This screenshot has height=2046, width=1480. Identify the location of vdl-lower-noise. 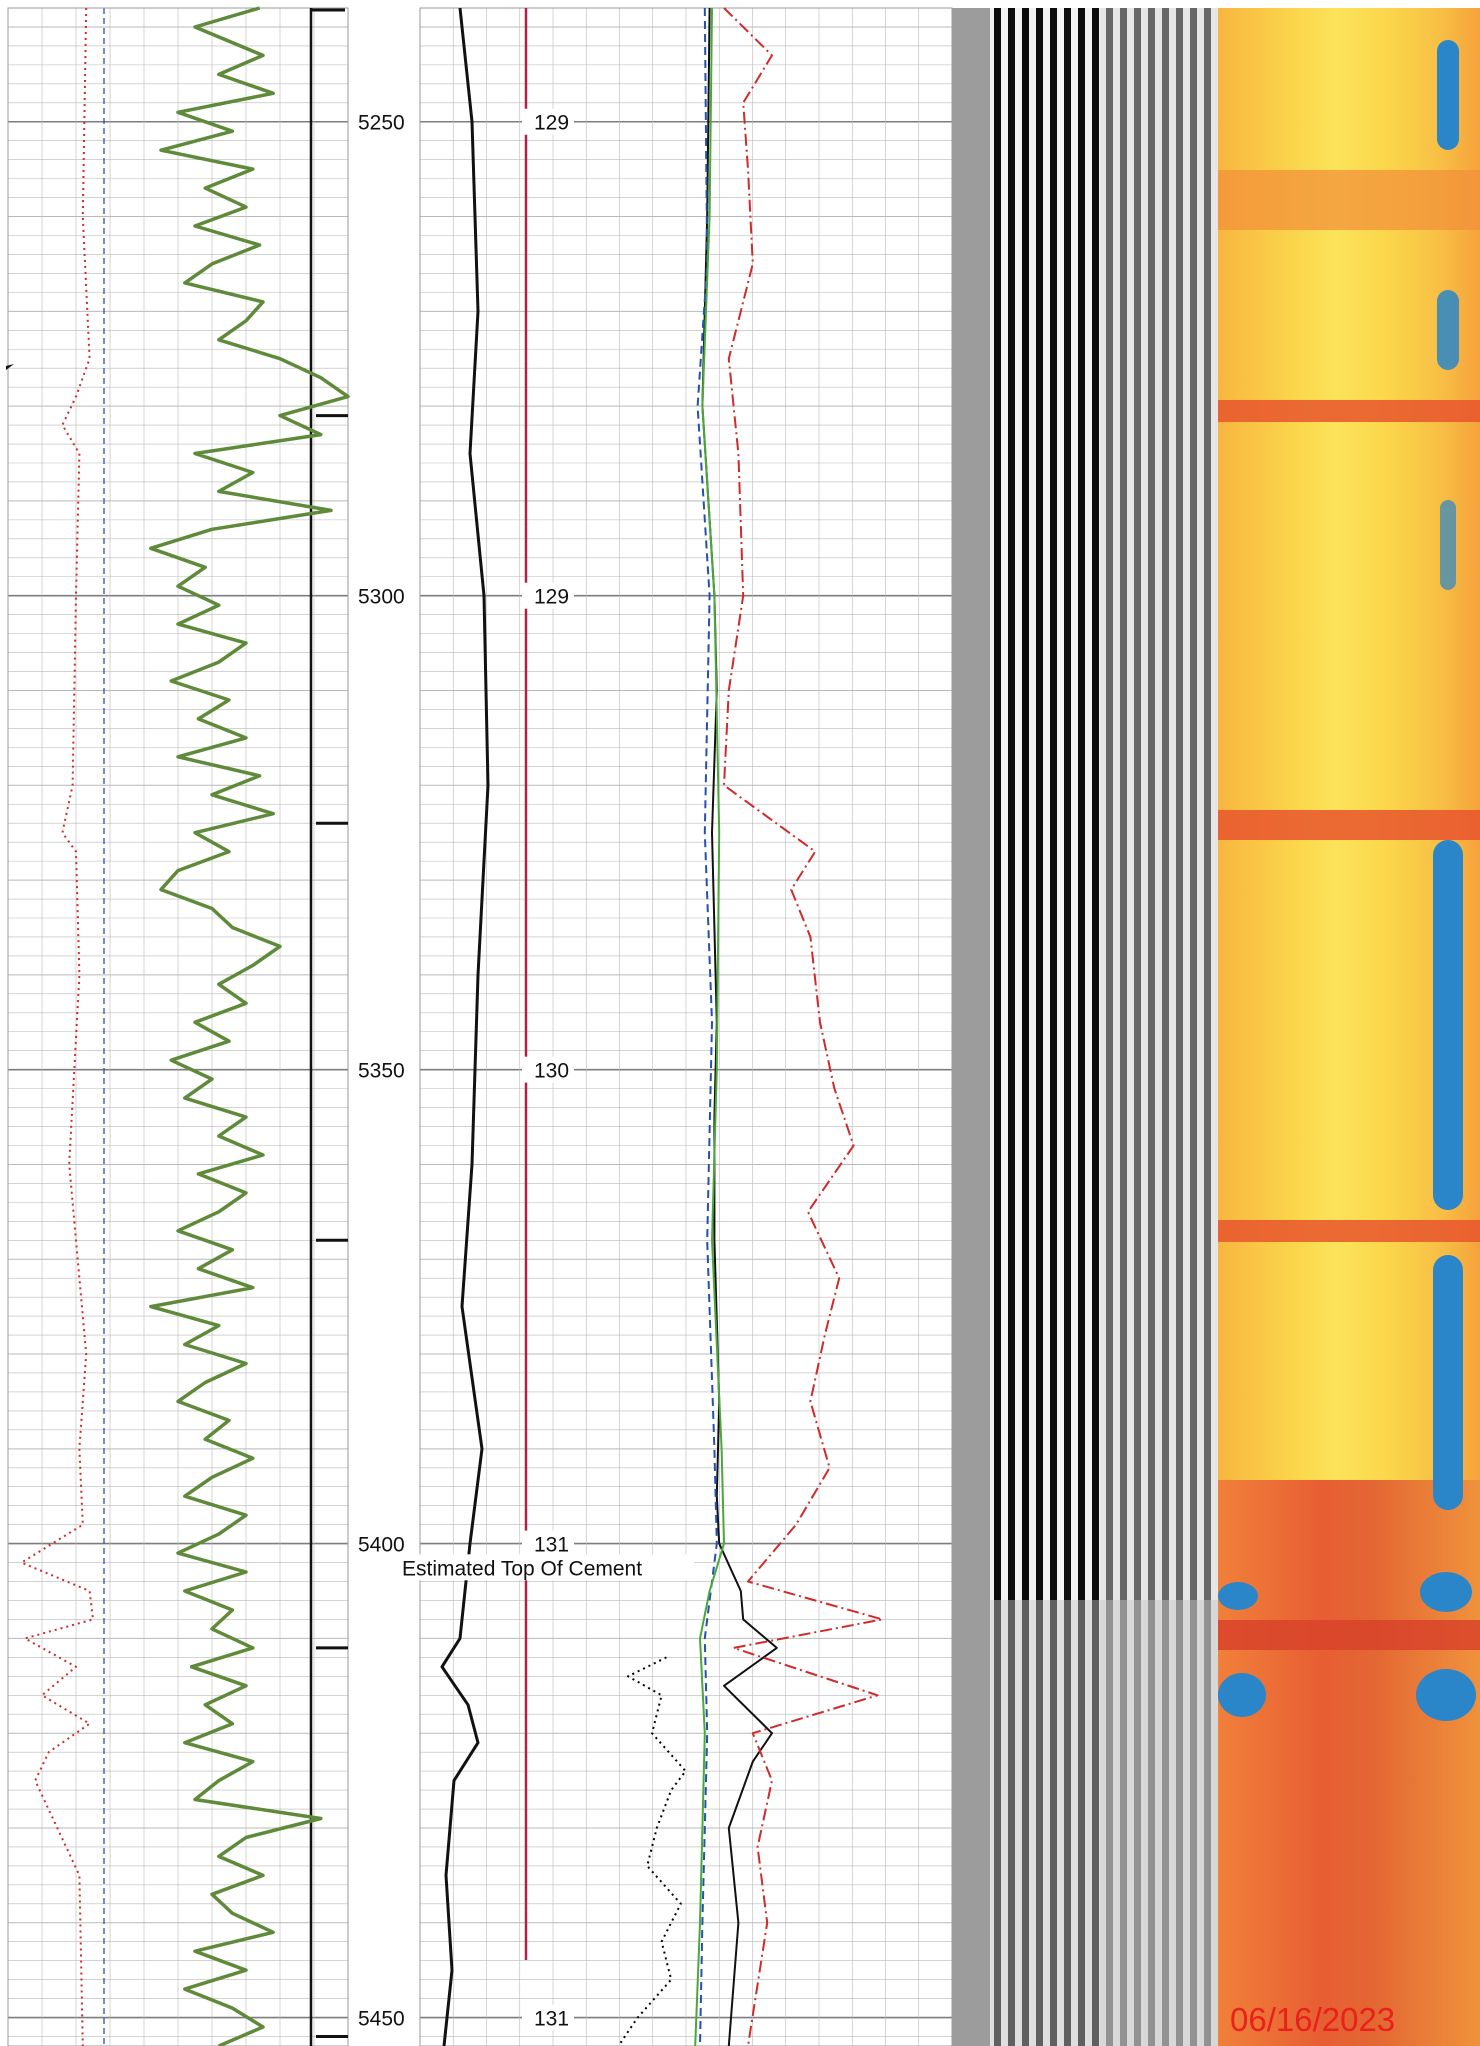
(1104, 1823).